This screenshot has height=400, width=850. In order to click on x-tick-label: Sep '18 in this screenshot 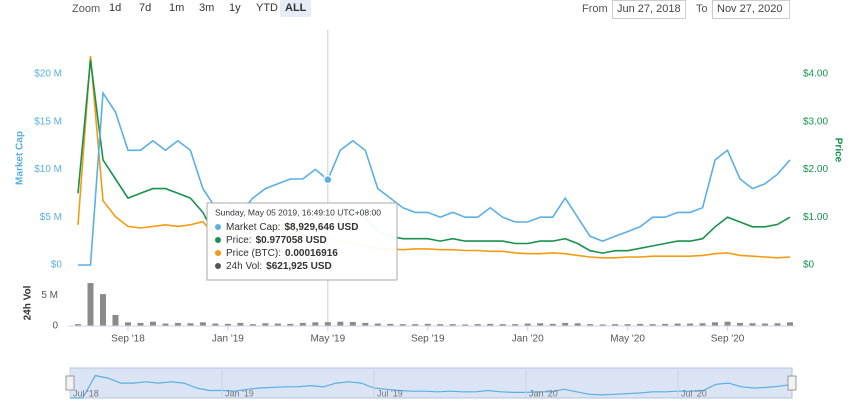, I will do `click(128, 339)`.